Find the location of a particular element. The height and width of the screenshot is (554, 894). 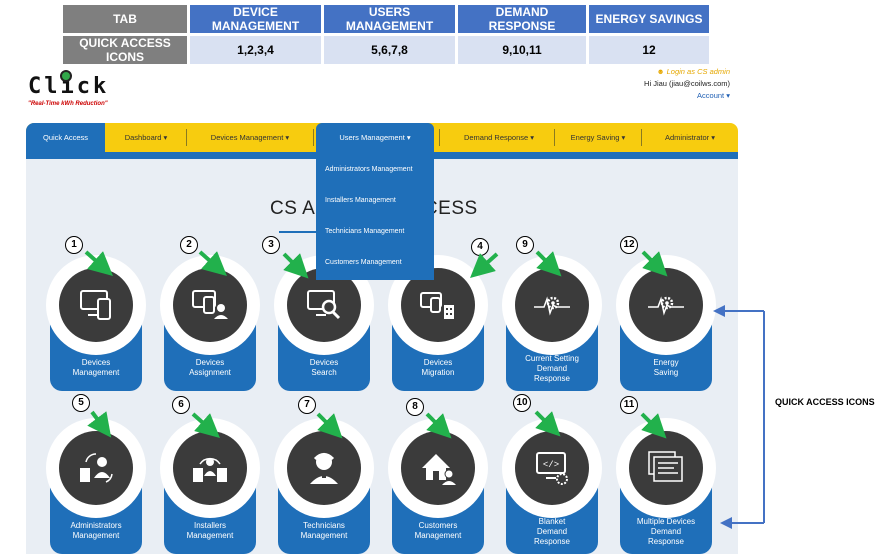

tab-demand-response: Demand Response ▾ is located at coordinates (499, 137).